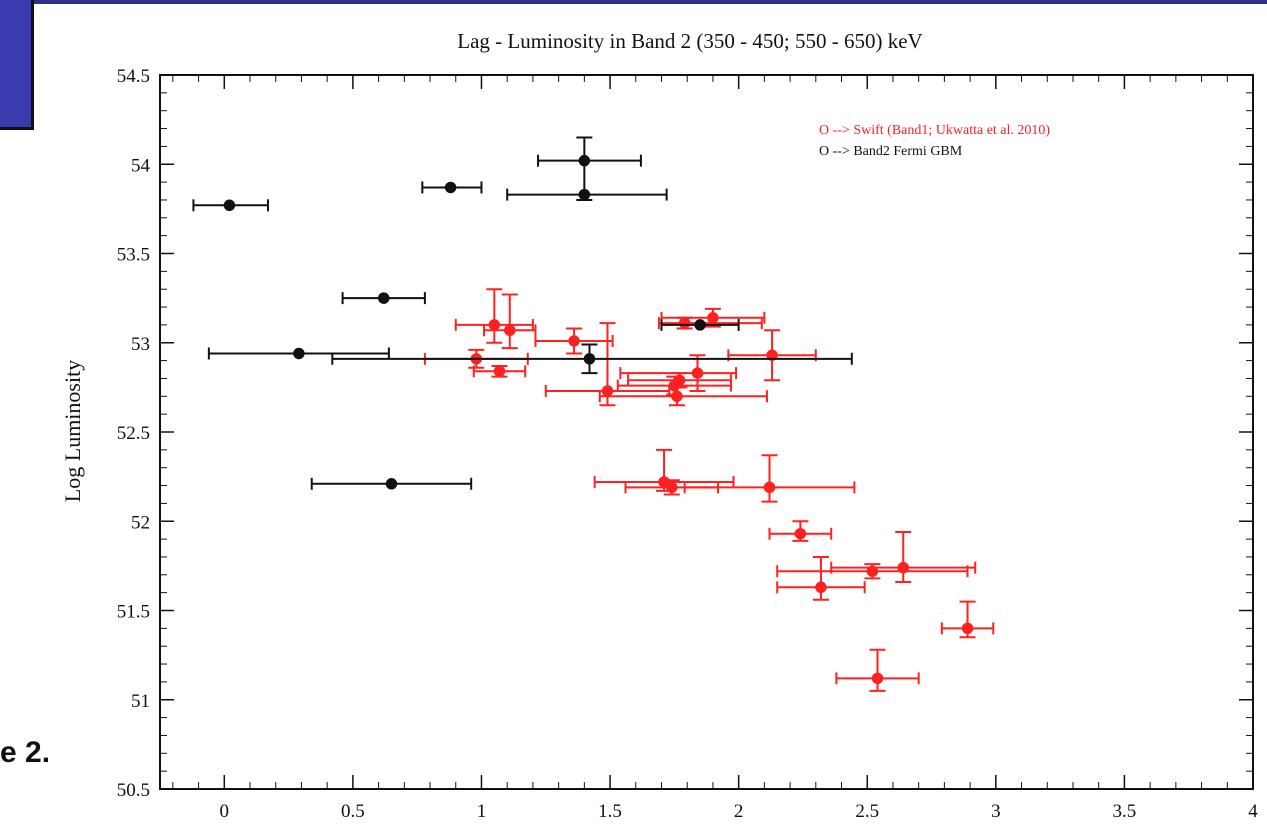  Describe the element at coordinates (133, 255) in the screenshot. I see `y-tick-label: 53.5` at that location.